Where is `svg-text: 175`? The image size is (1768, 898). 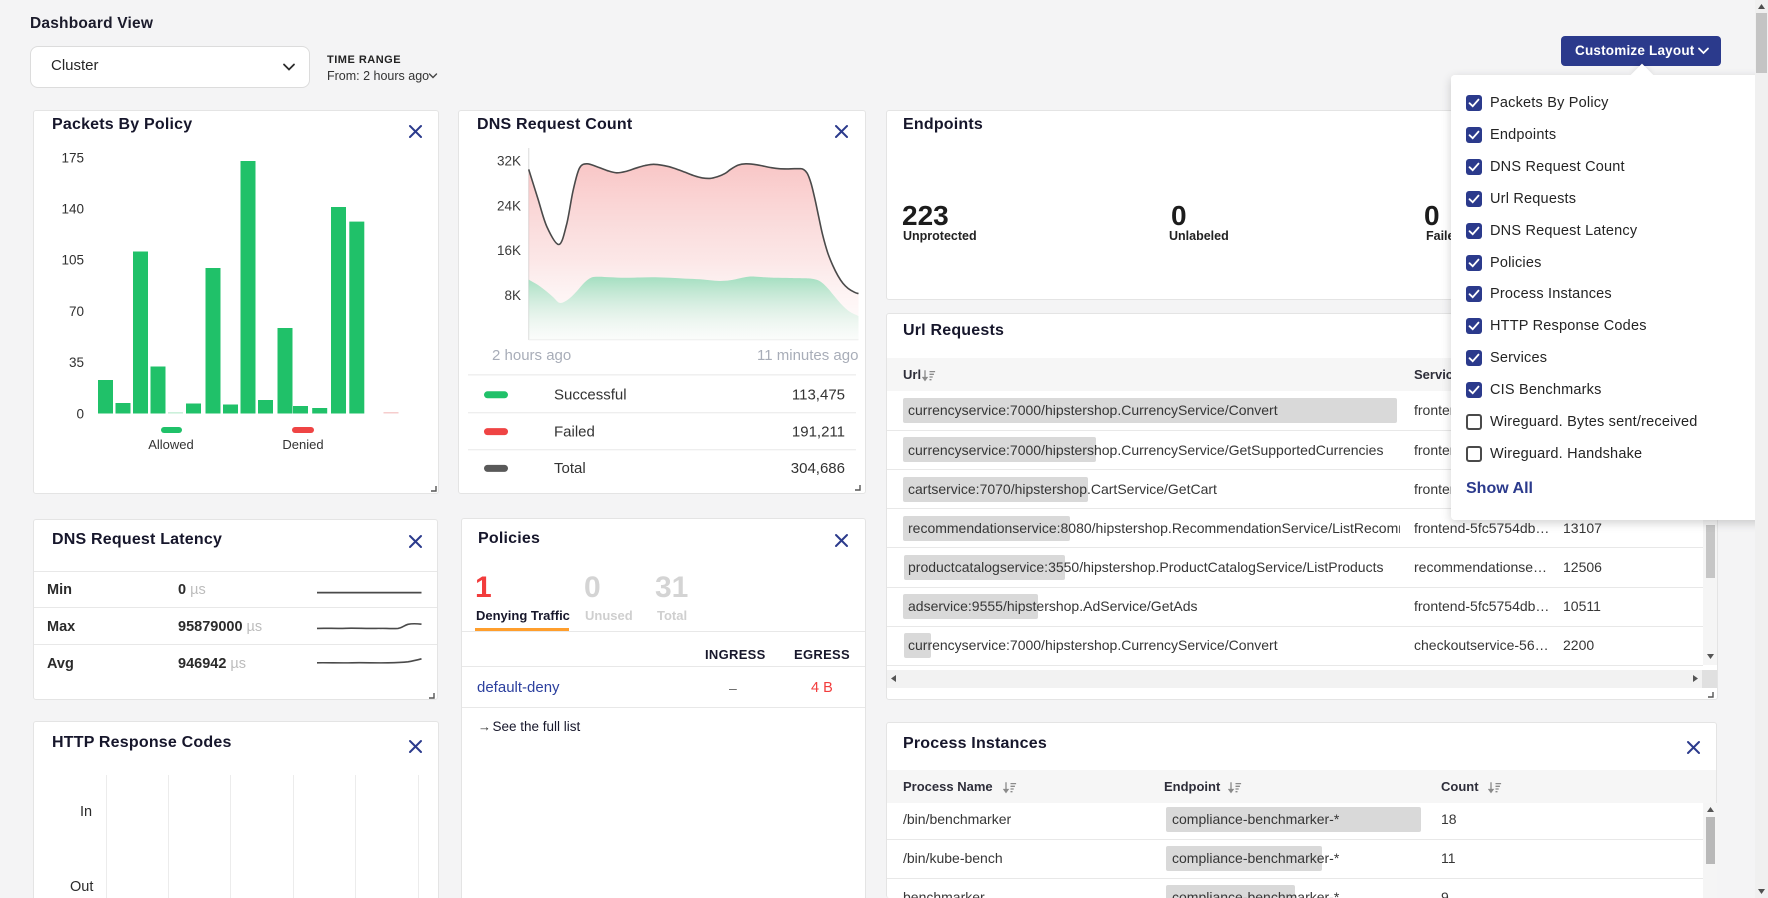 svg-text: 175 is located at coordinates (72, 157).